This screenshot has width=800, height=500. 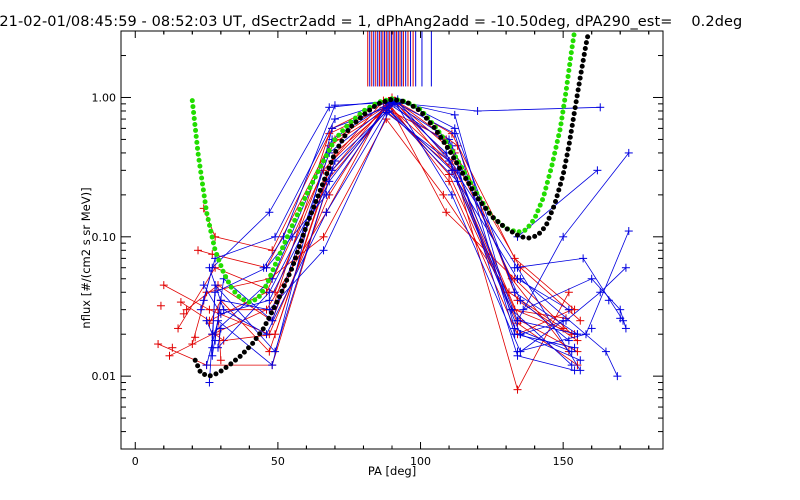 What do you see at coordinates (392, 471) in the screenshot?
I see `x-axis-label: PA [deg]` at bounding box center [392, 471].